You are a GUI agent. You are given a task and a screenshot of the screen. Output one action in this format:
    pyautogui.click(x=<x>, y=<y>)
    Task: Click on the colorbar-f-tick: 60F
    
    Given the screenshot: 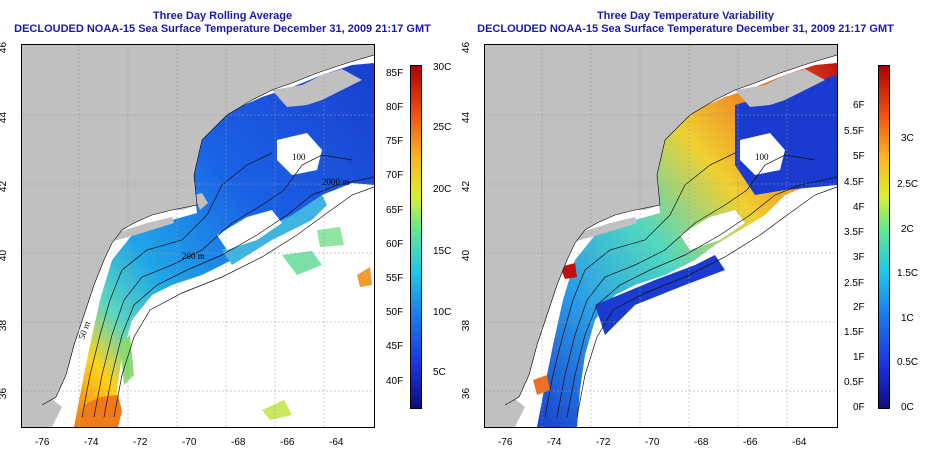 What is the action you would take?
    pyautogui.click(x=395, y=244)
    